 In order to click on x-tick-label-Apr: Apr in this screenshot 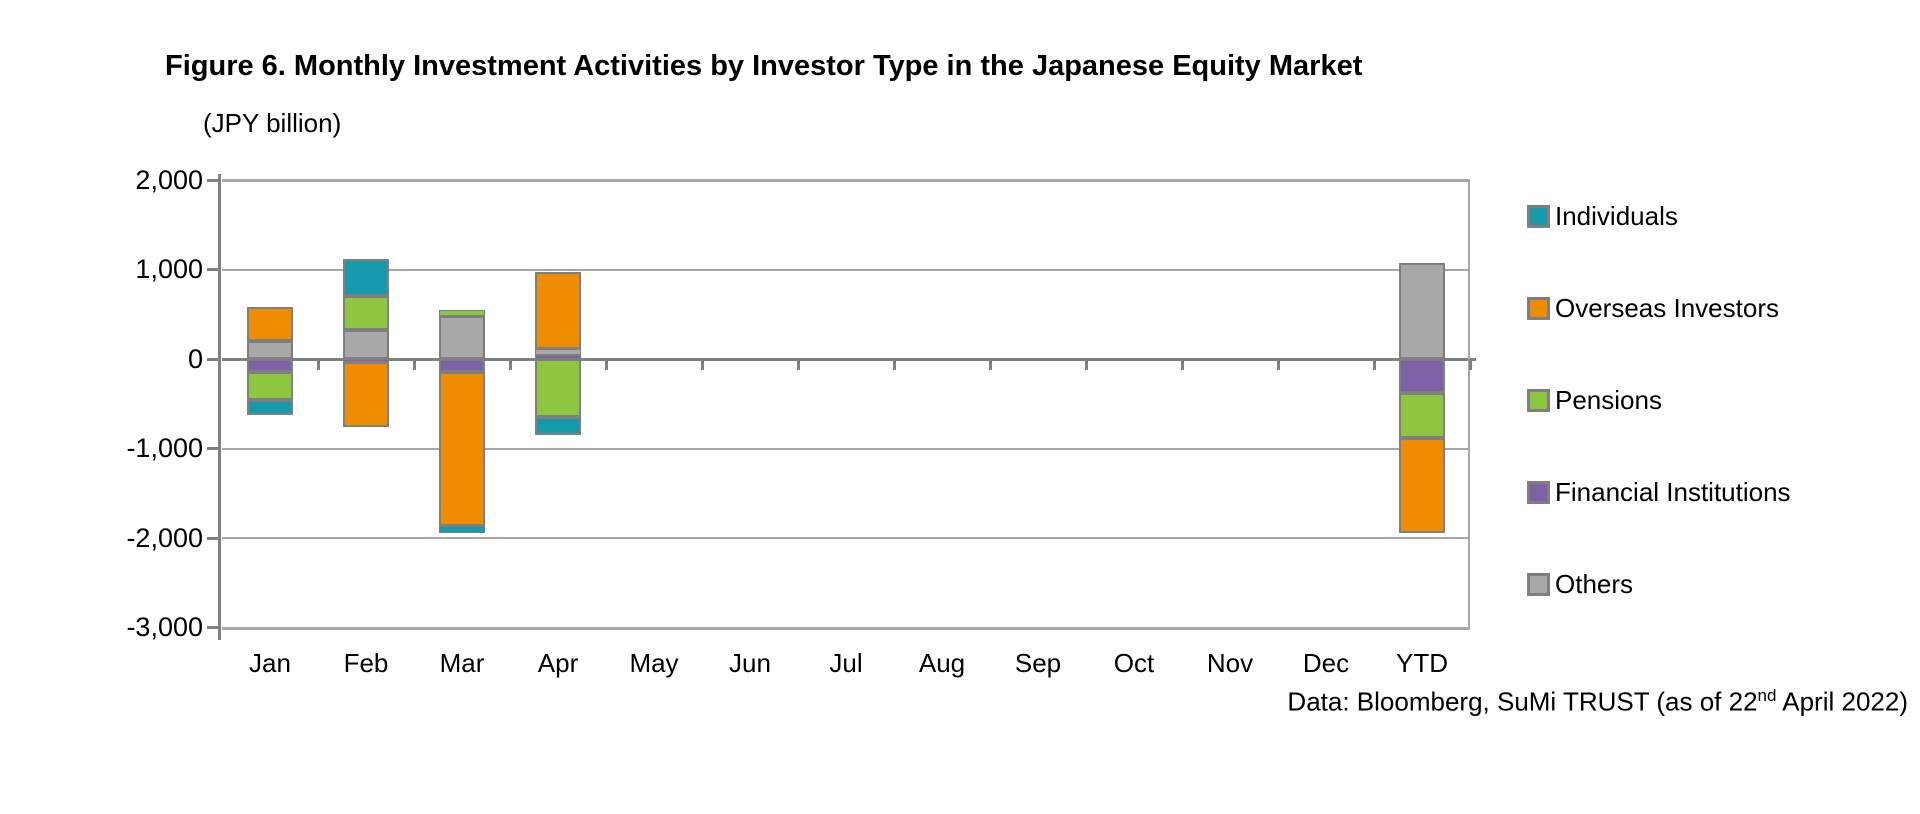, I will do `click(558, 663)`.